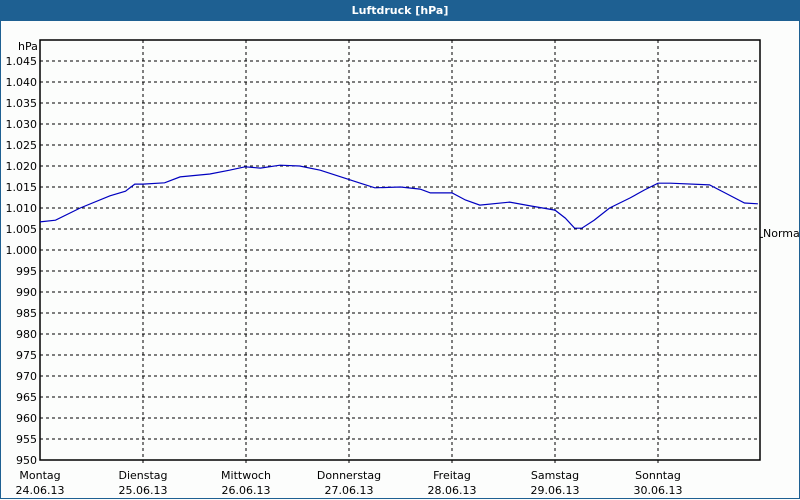 Image resolution: width=800 pixels, height=500 pixels. I want to click on x-tick-day: Samstag, so click(555, 475).